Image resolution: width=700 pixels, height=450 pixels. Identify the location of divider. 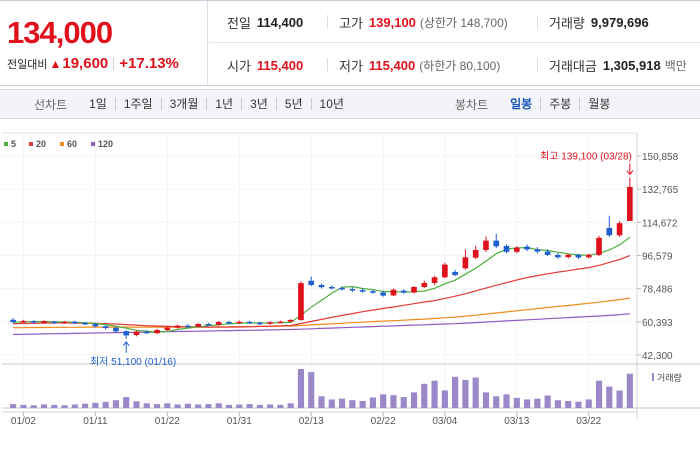
(327, 65).